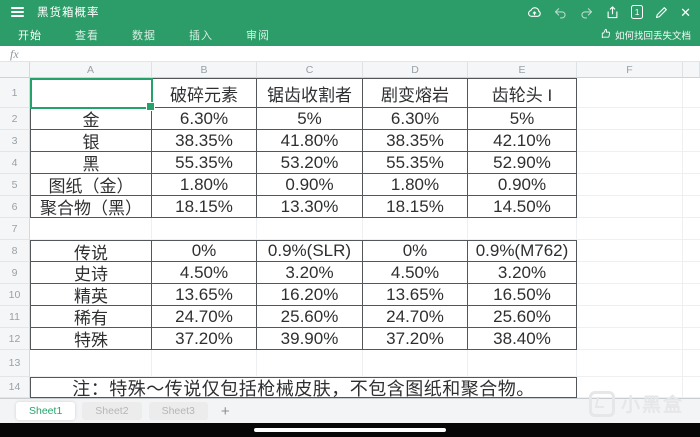  Describe the element at coordinates (310, 363) in the screenshot. I see `cell-c13` at that location.